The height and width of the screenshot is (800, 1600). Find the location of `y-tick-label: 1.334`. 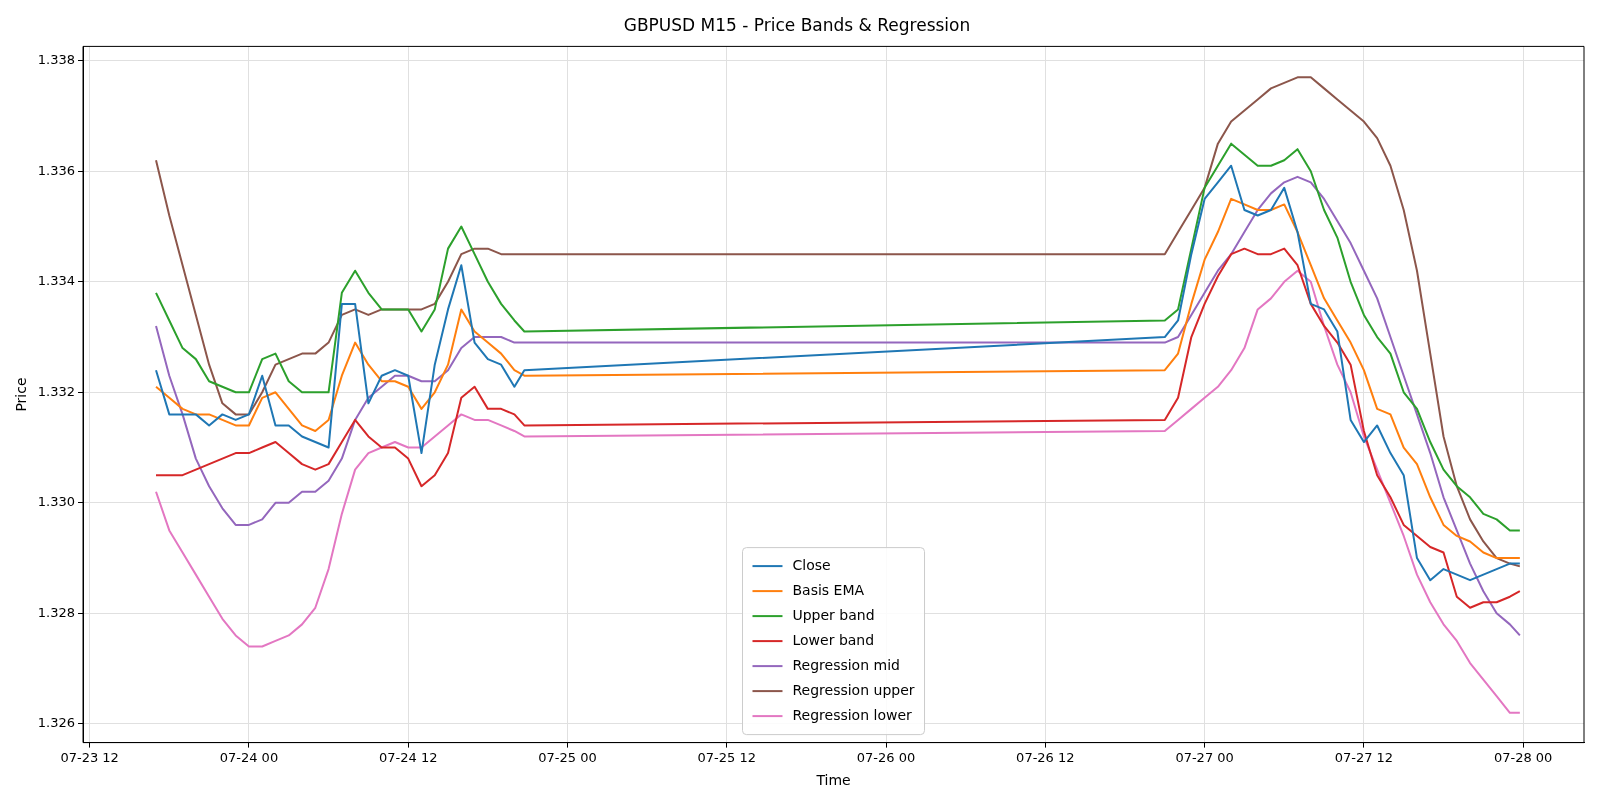

y-tick-label: 1.334 is located at coordinates (56, 281).